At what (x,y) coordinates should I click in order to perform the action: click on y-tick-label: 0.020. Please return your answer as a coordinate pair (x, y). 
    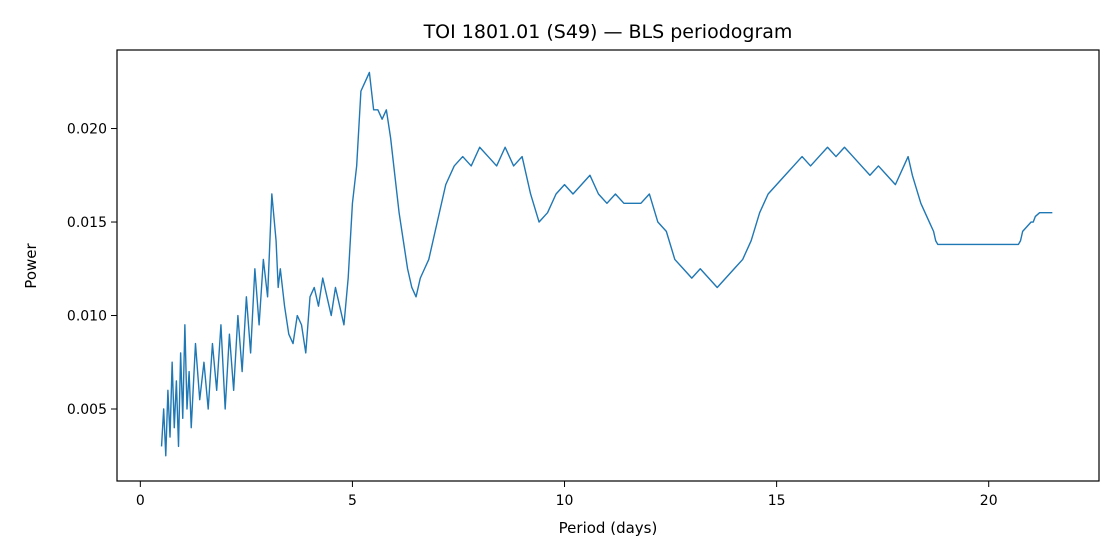
    Looking at the image, I should click on (87, 130).